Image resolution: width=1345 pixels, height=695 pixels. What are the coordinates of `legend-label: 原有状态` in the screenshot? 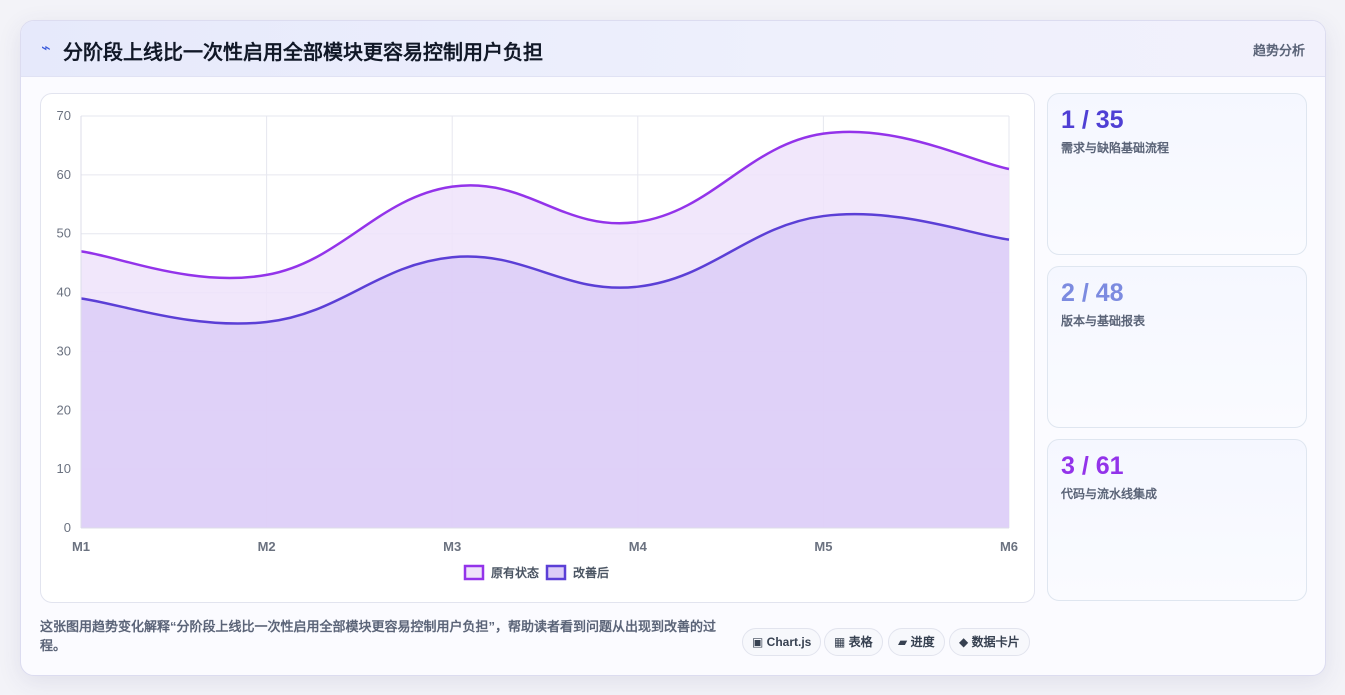 It's located at (515, 572).